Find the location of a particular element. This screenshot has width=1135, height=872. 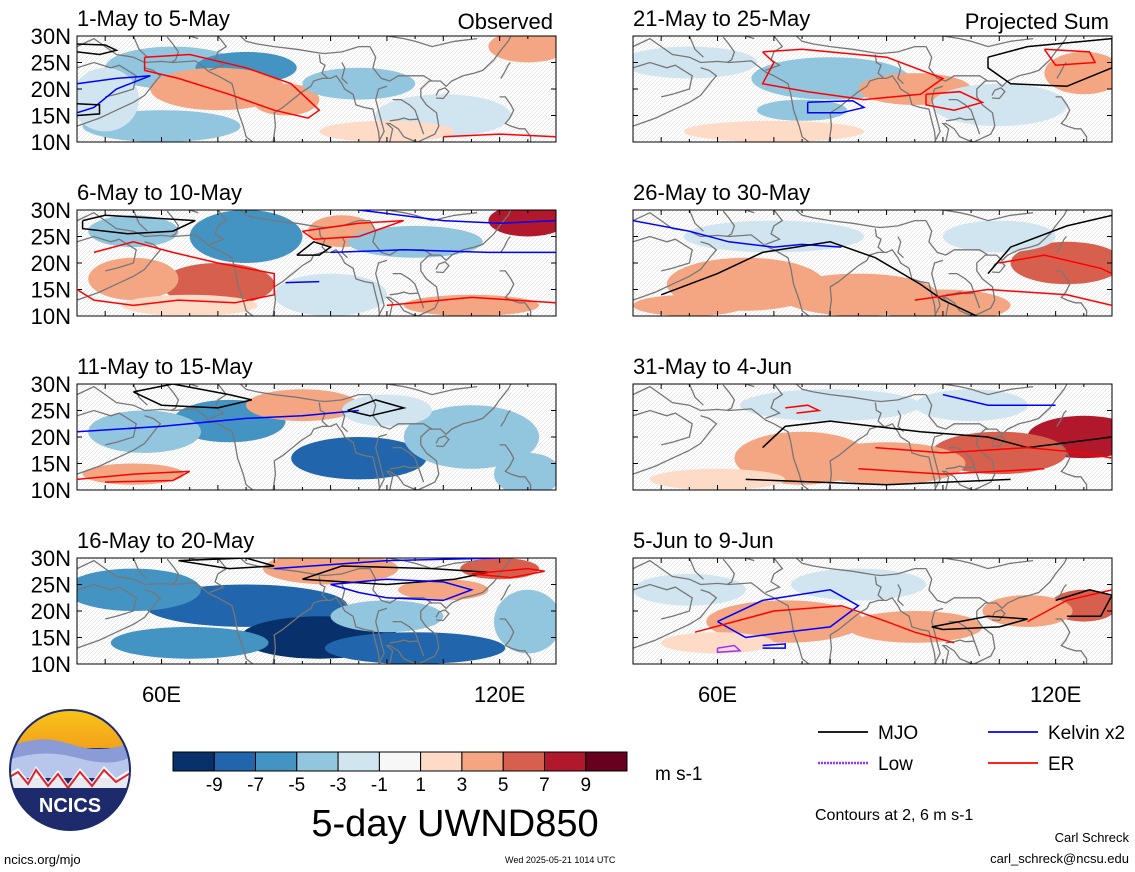

coastlines is located at coordinates (304, 89).